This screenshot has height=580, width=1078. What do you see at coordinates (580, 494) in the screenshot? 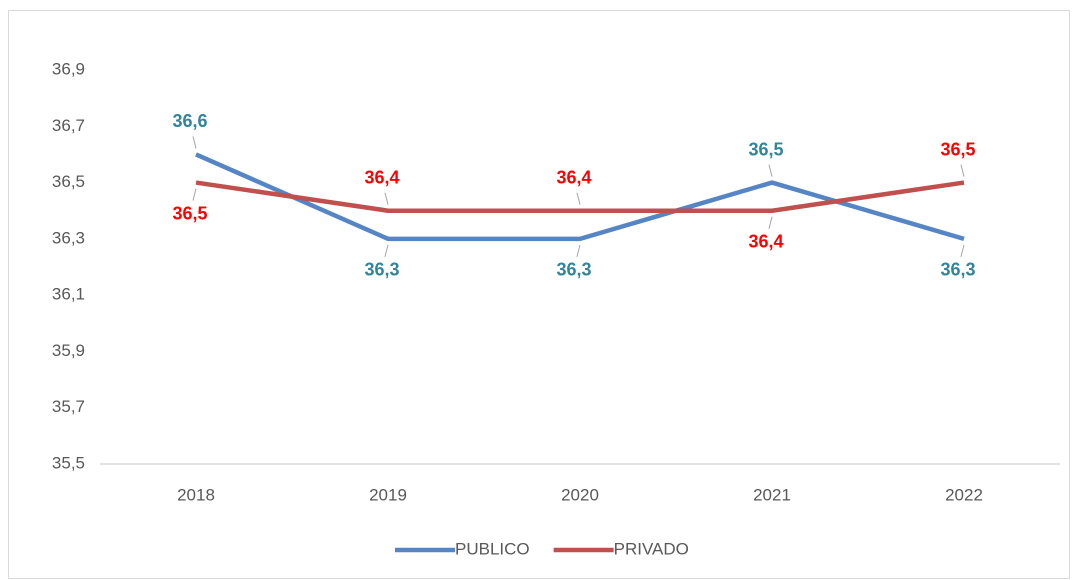
I see `x-tick-label: 2020` at bounding box center [580, 494].